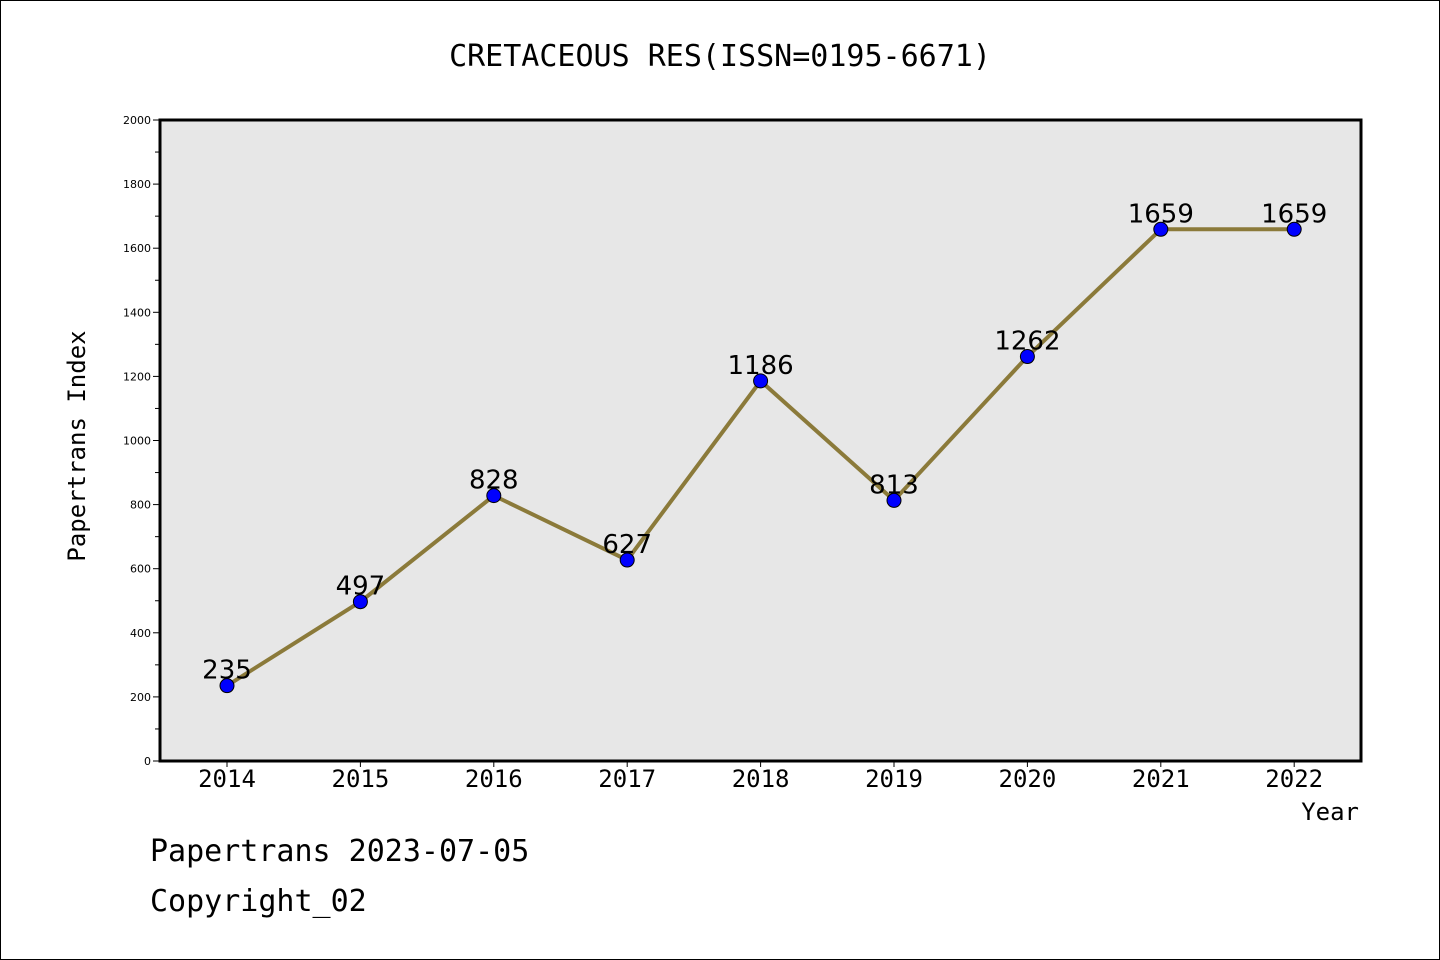  Describe the element at coordinates (1028, 779) in the screenshot. I see `x-tick-label: 2020` at that location.